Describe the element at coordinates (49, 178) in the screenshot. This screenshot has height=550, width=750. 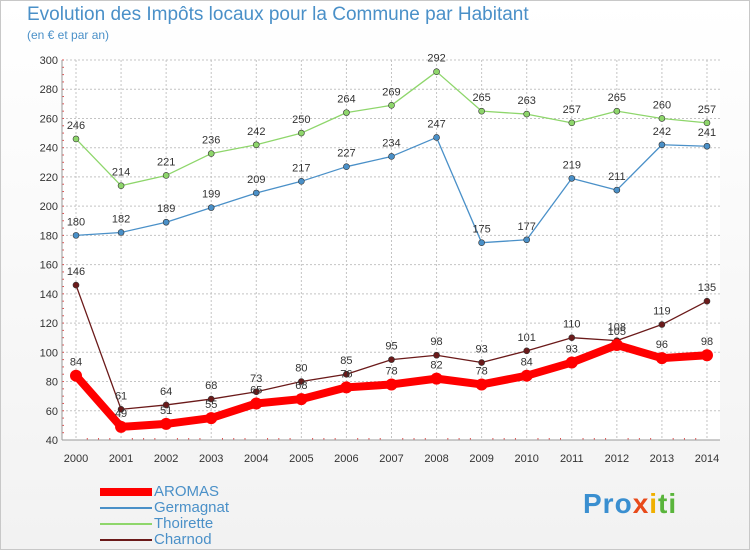
I see `y-tick-label: 220` at that location.